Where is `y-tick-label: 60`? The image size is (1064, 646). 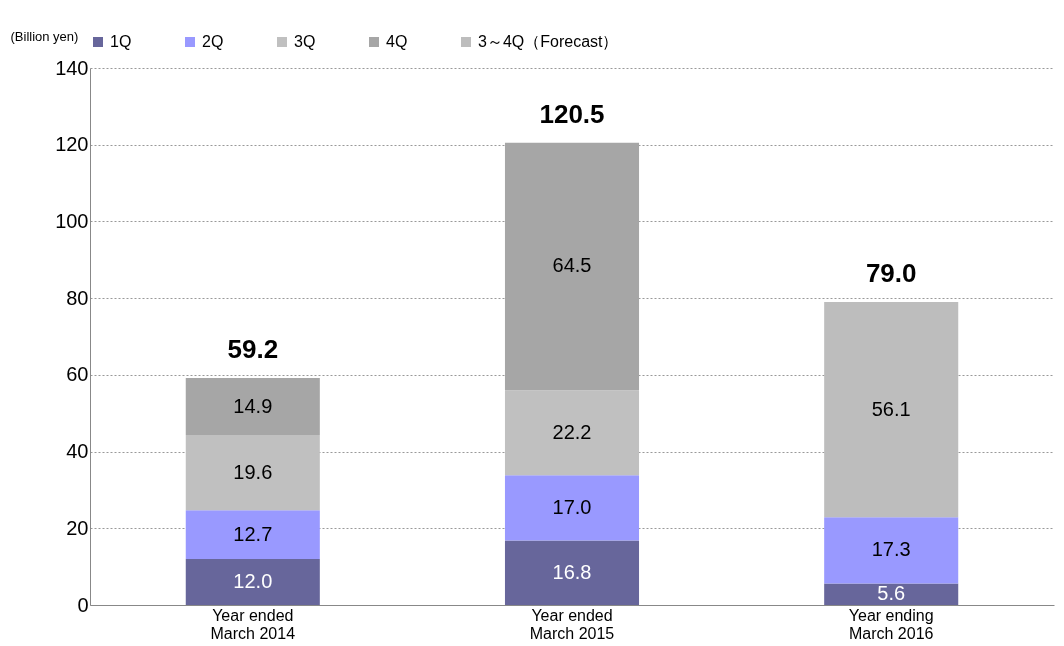
y-tick-label: 60 is located at coordinates (77, 374).